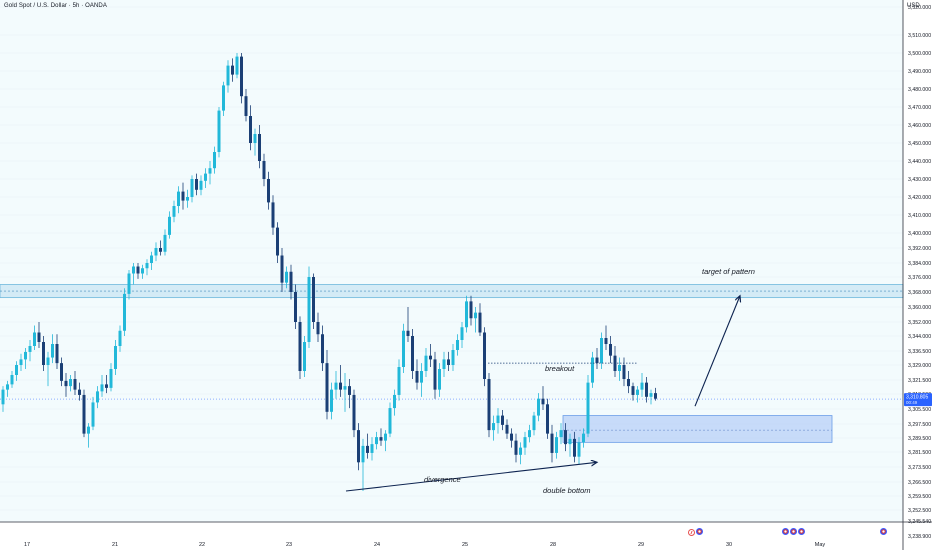  Describe the element at coordinates (425, 545) in the screenshot. I see `time-axis: 17 21 22 23 24 25 28 29 30 May` at that location.